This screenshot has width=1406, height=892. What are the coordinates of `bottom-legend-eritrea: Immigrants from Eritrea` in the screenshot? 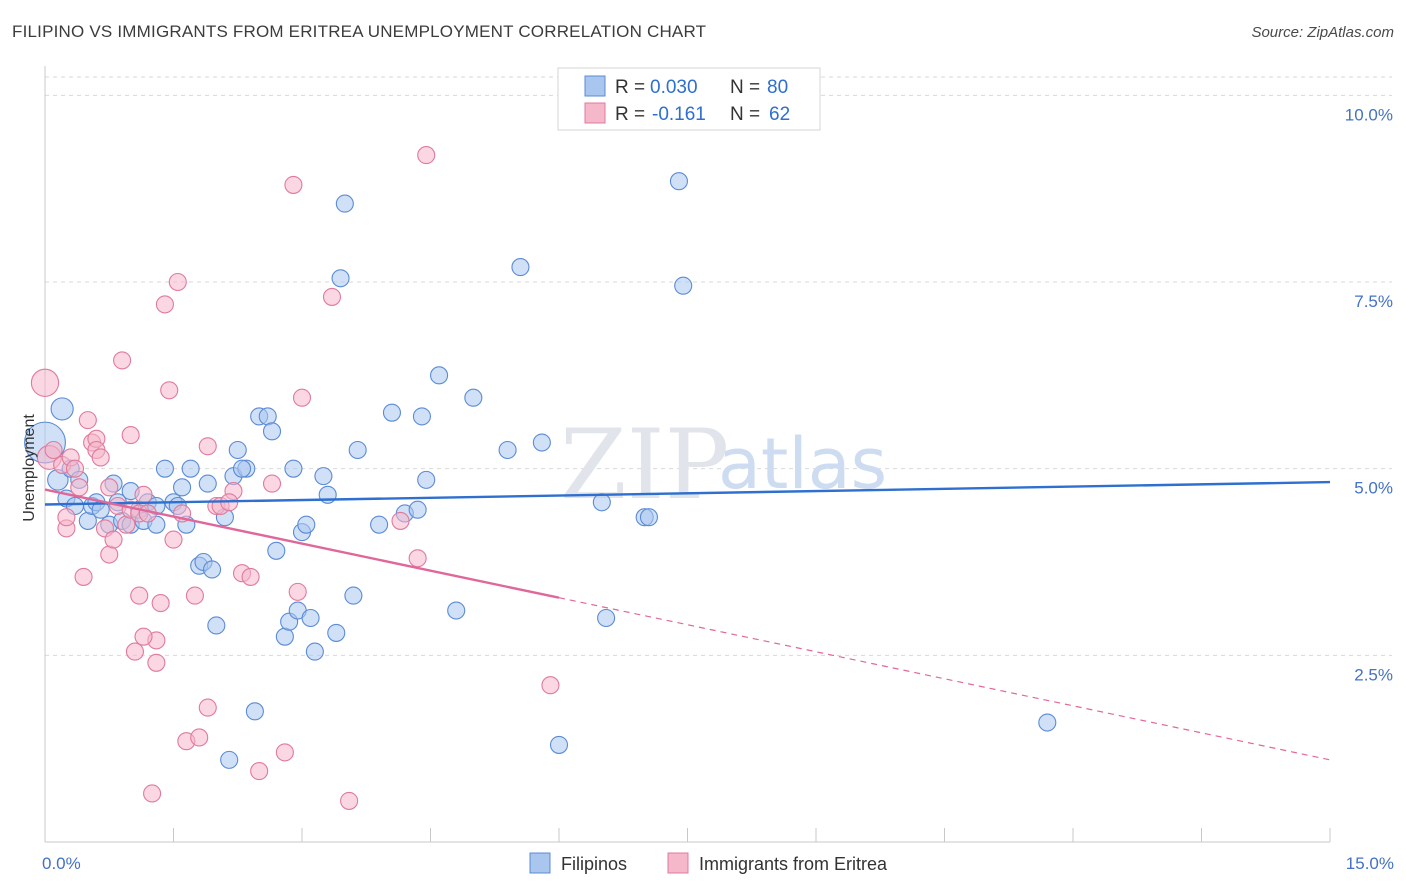 It's located at (793, 864).